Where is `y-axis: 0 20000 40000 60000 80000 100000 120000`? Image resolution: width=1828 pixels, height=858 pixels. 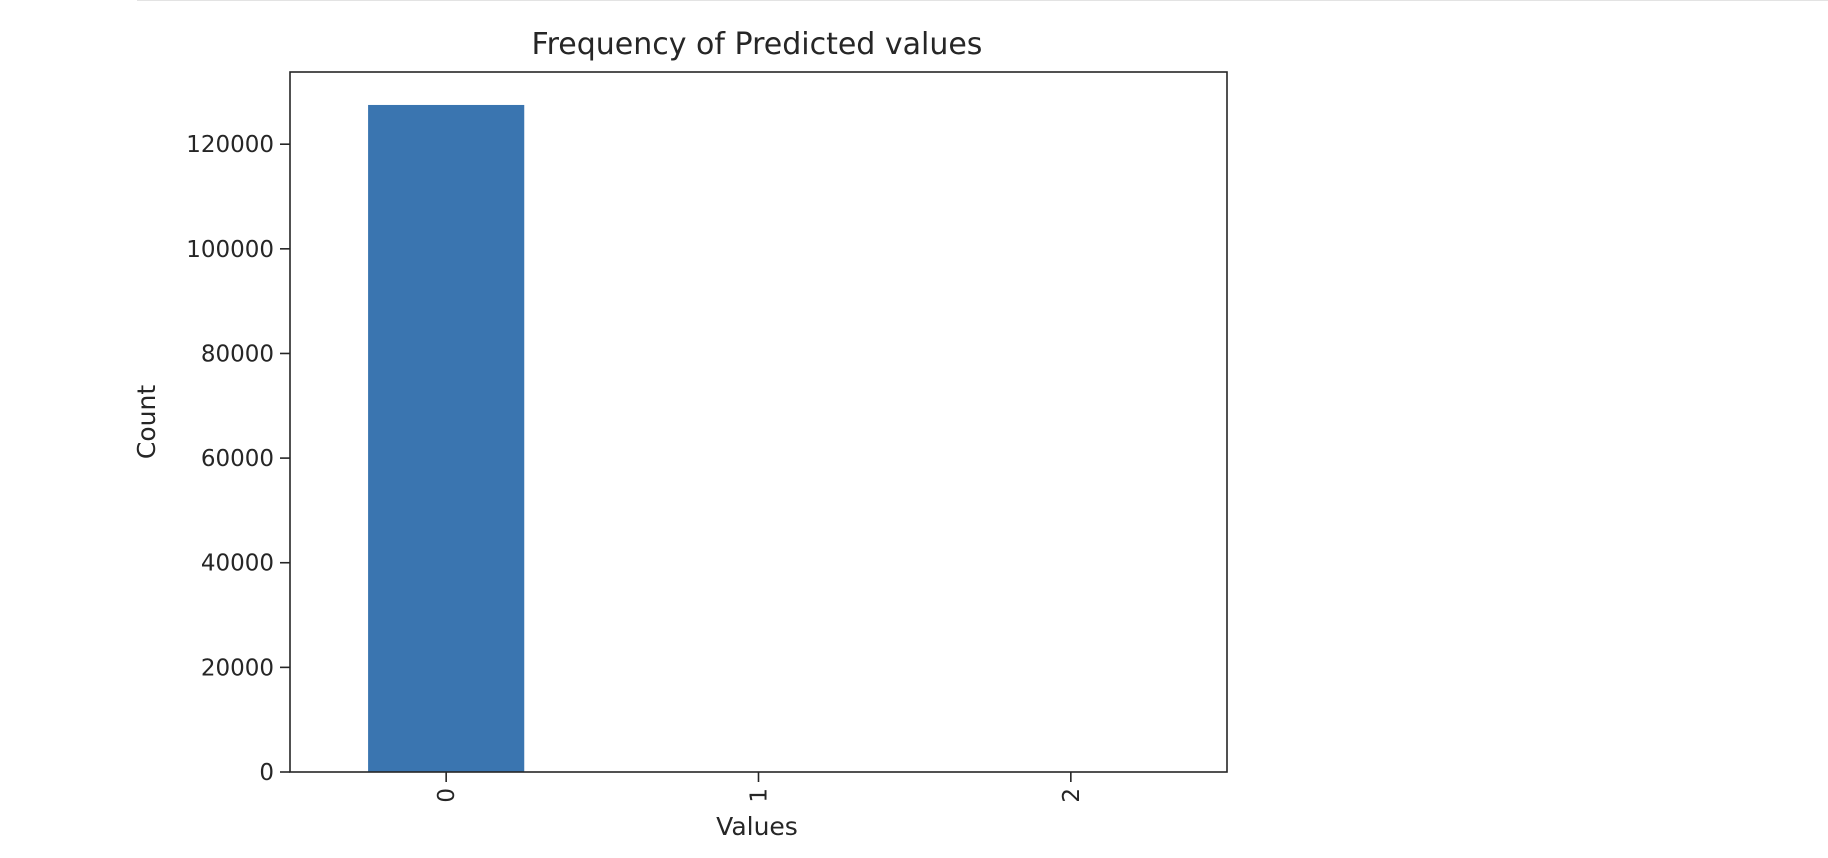 y-axis: 0 20000 40000 60000 80000 100000 120000 is located at coordinates (238, 459).